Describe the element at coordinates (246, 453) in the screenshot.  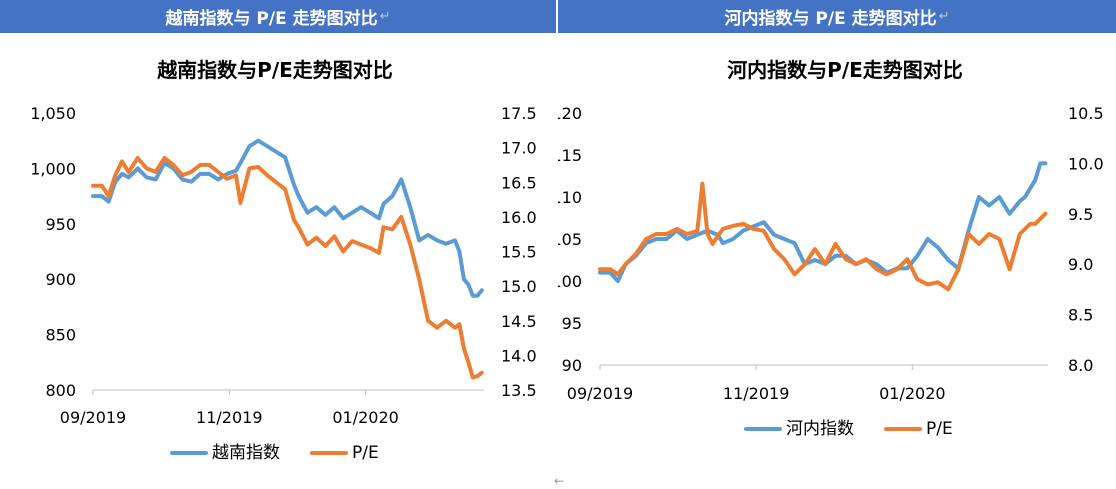
I see `legend-label: 越南指数` at that location.